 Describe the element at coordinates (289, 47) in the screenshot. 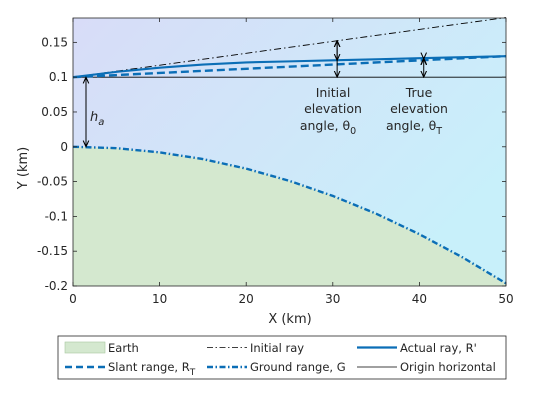

I see `series-initial-ray-line` at that location.